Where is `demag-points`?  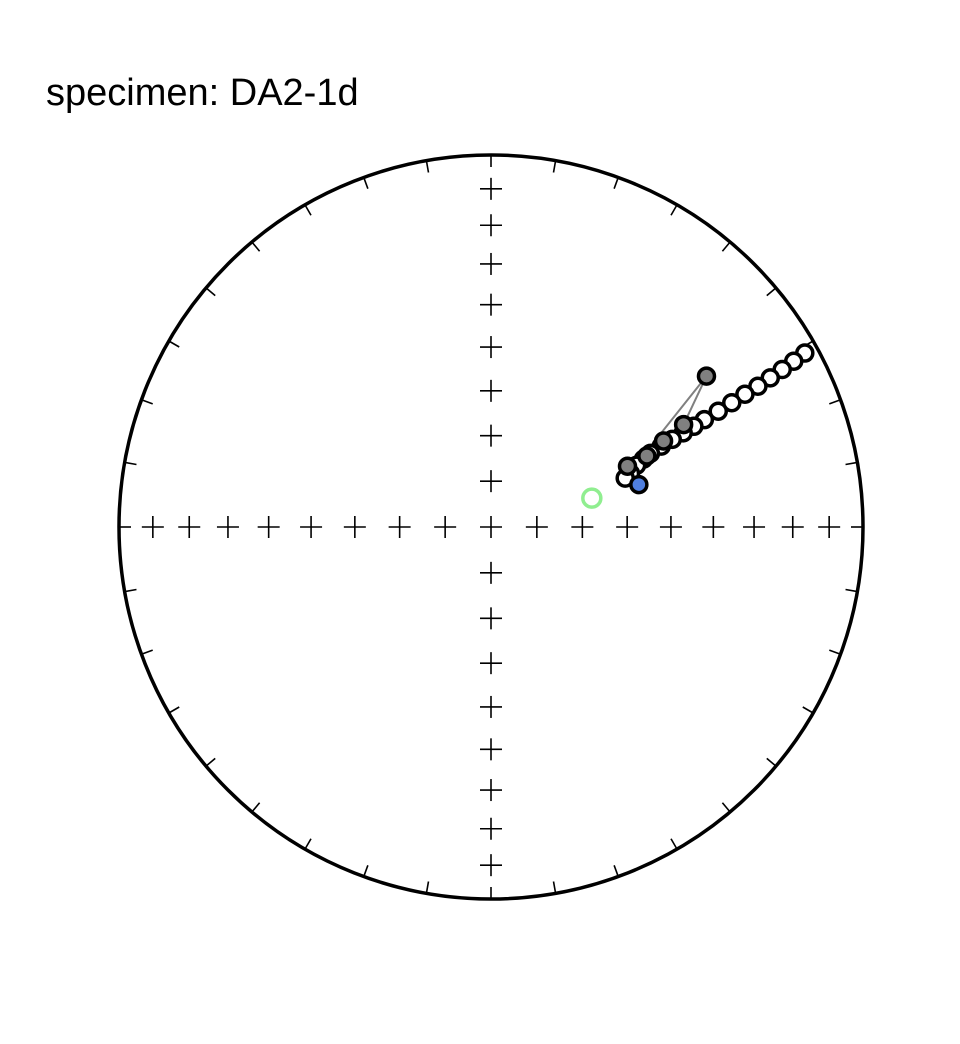 demag-points is located at coordinates (715, 419).